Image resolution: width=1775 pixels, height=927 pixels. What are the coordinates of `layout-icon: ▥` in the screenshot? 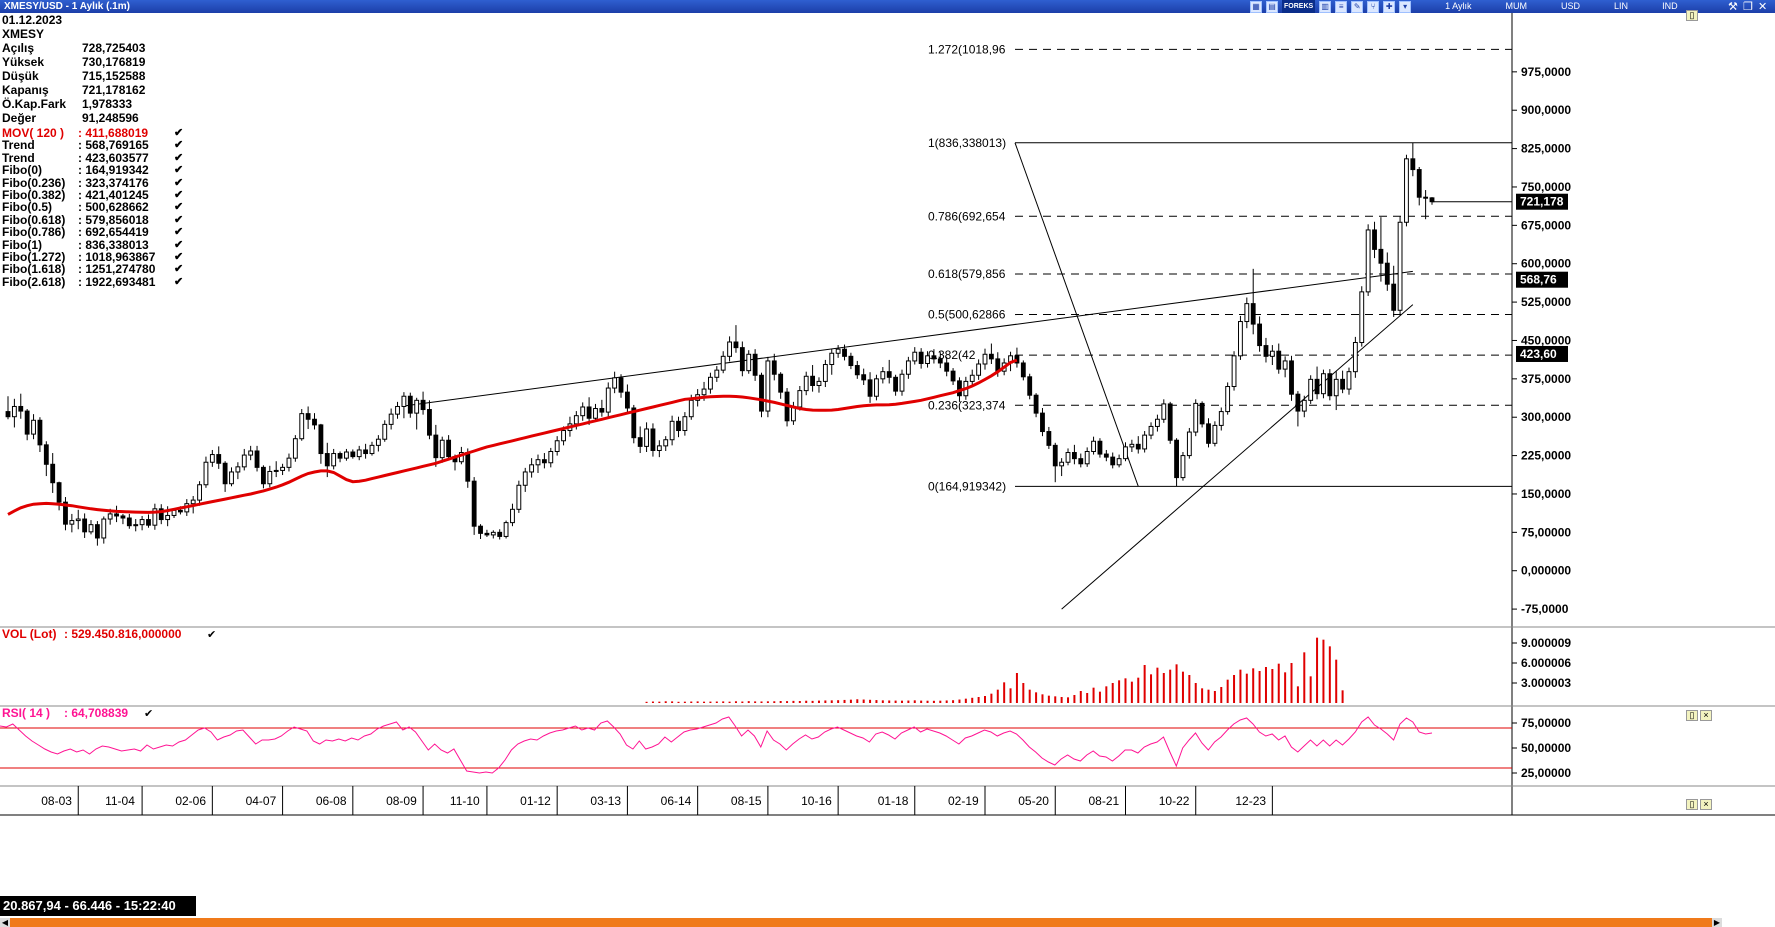 It's located at (1325, 6).